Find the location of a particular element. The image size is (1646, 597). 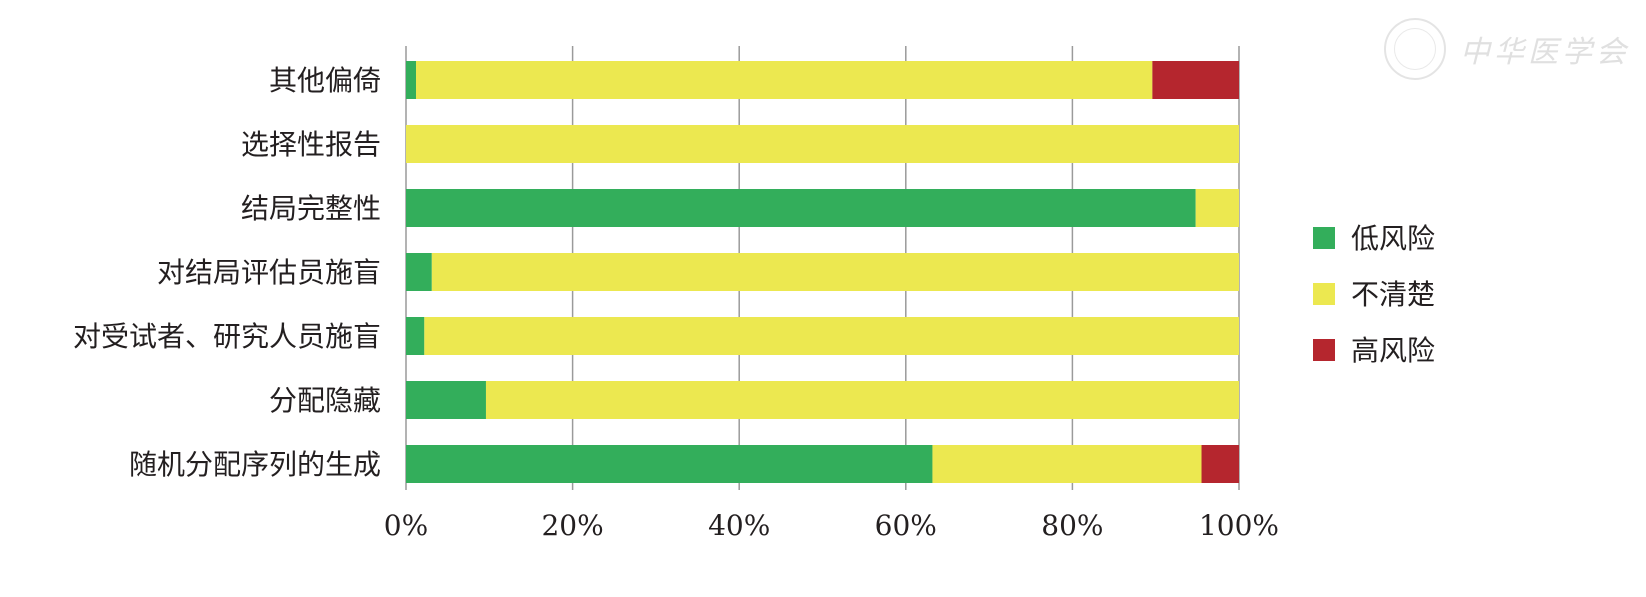

publisher-watermark: 中华医学会 is located at coordinates (1507, 49).